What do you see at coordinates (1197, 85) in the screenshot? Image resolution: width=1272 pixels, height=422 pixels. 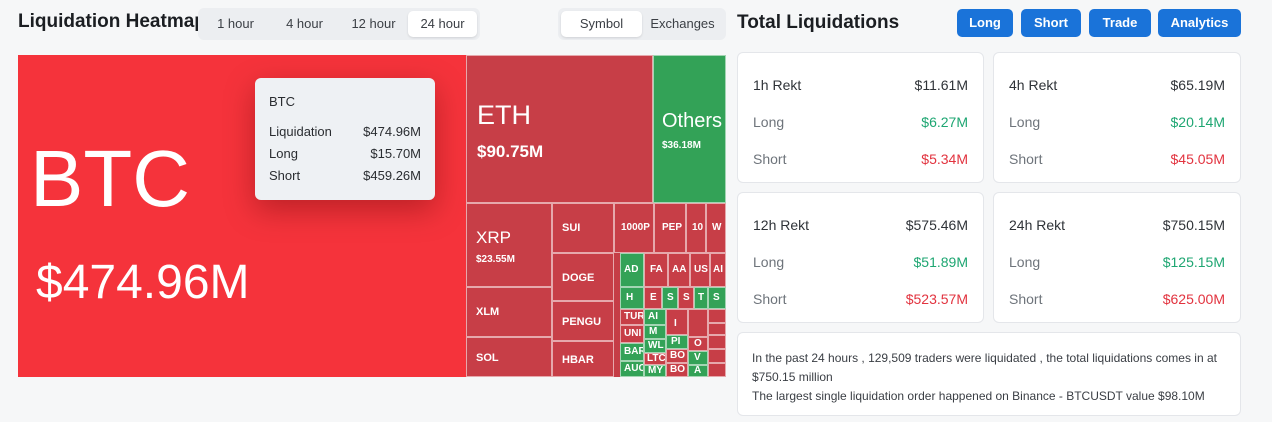 I see `card-total: $65.19M` at bounding box center [1197, 85].